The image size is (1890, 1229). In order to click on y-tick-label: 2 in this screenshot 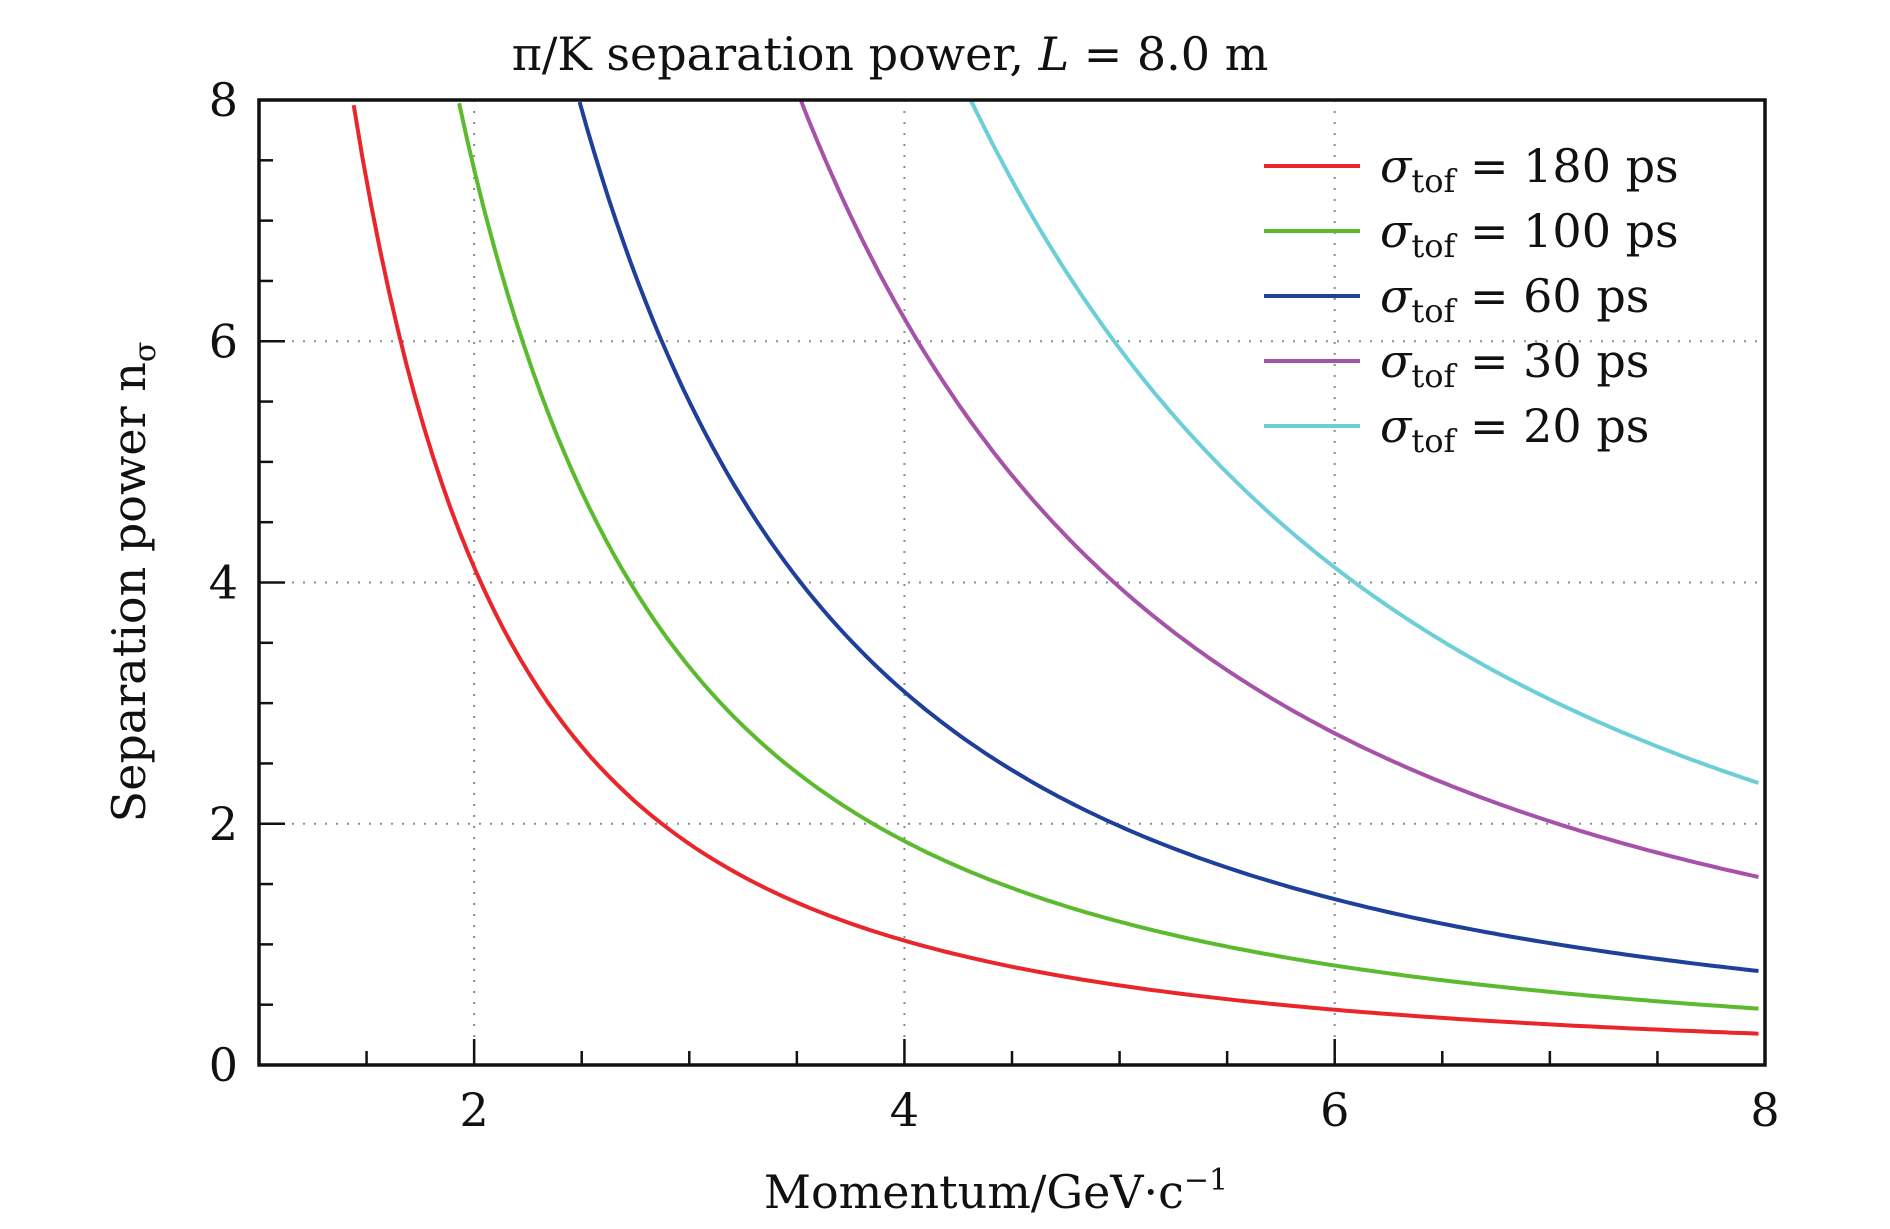, I will do `click(223, 824)`.